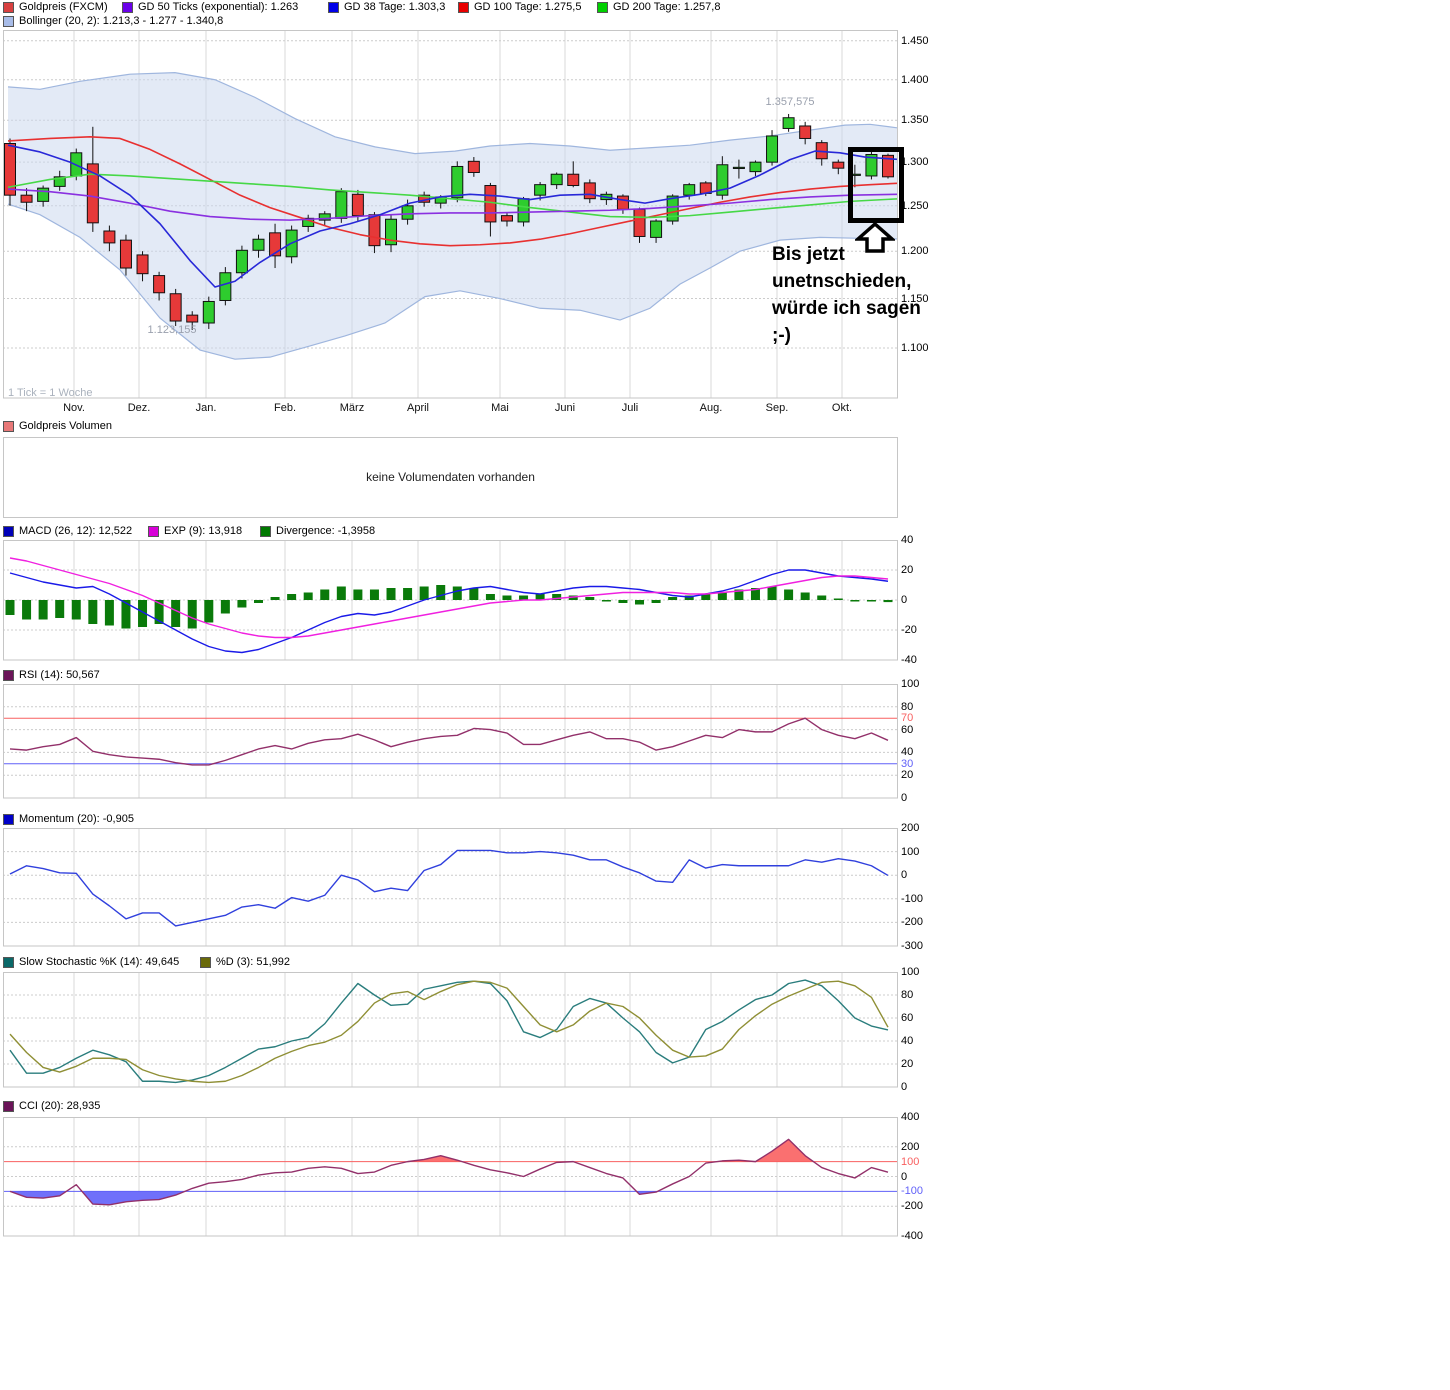  Describe the element at coordinates (915, 205) in the screenshot. I see `y-axis-label: 1.250` at that location.